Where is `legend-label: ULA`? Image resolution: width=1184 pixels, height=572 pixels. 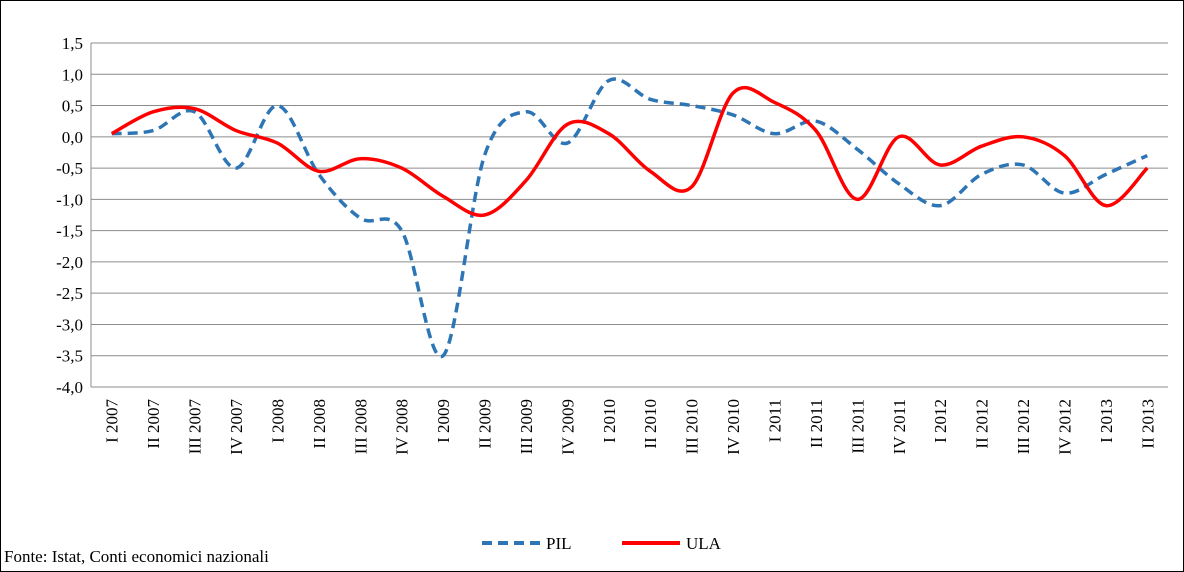
legend-label: ULA is located at coordinates (704, 543).